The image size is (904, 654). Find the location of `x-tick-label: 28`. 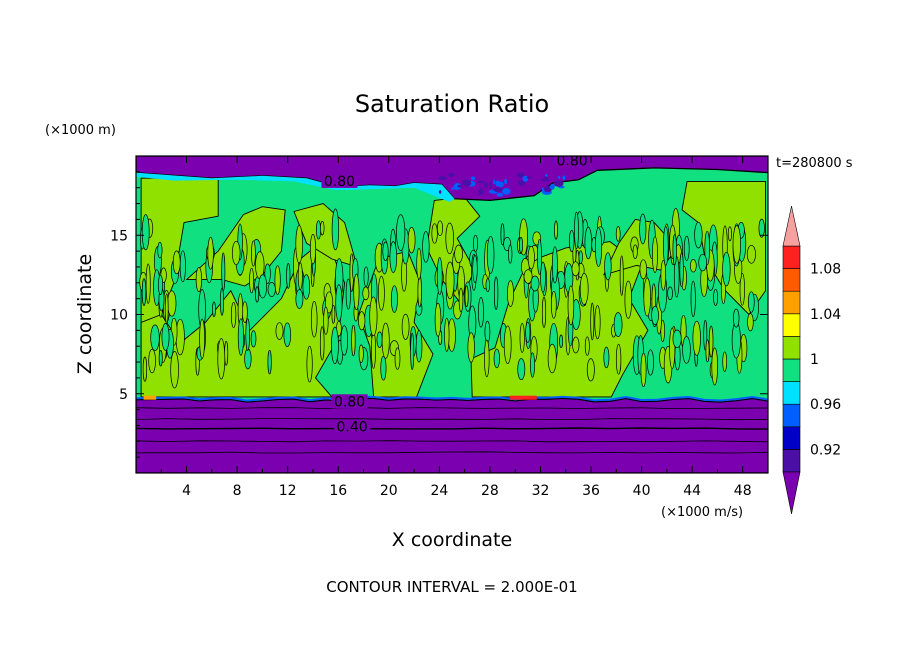

x-tick-label: 28 is located at coordinates (490, 491).